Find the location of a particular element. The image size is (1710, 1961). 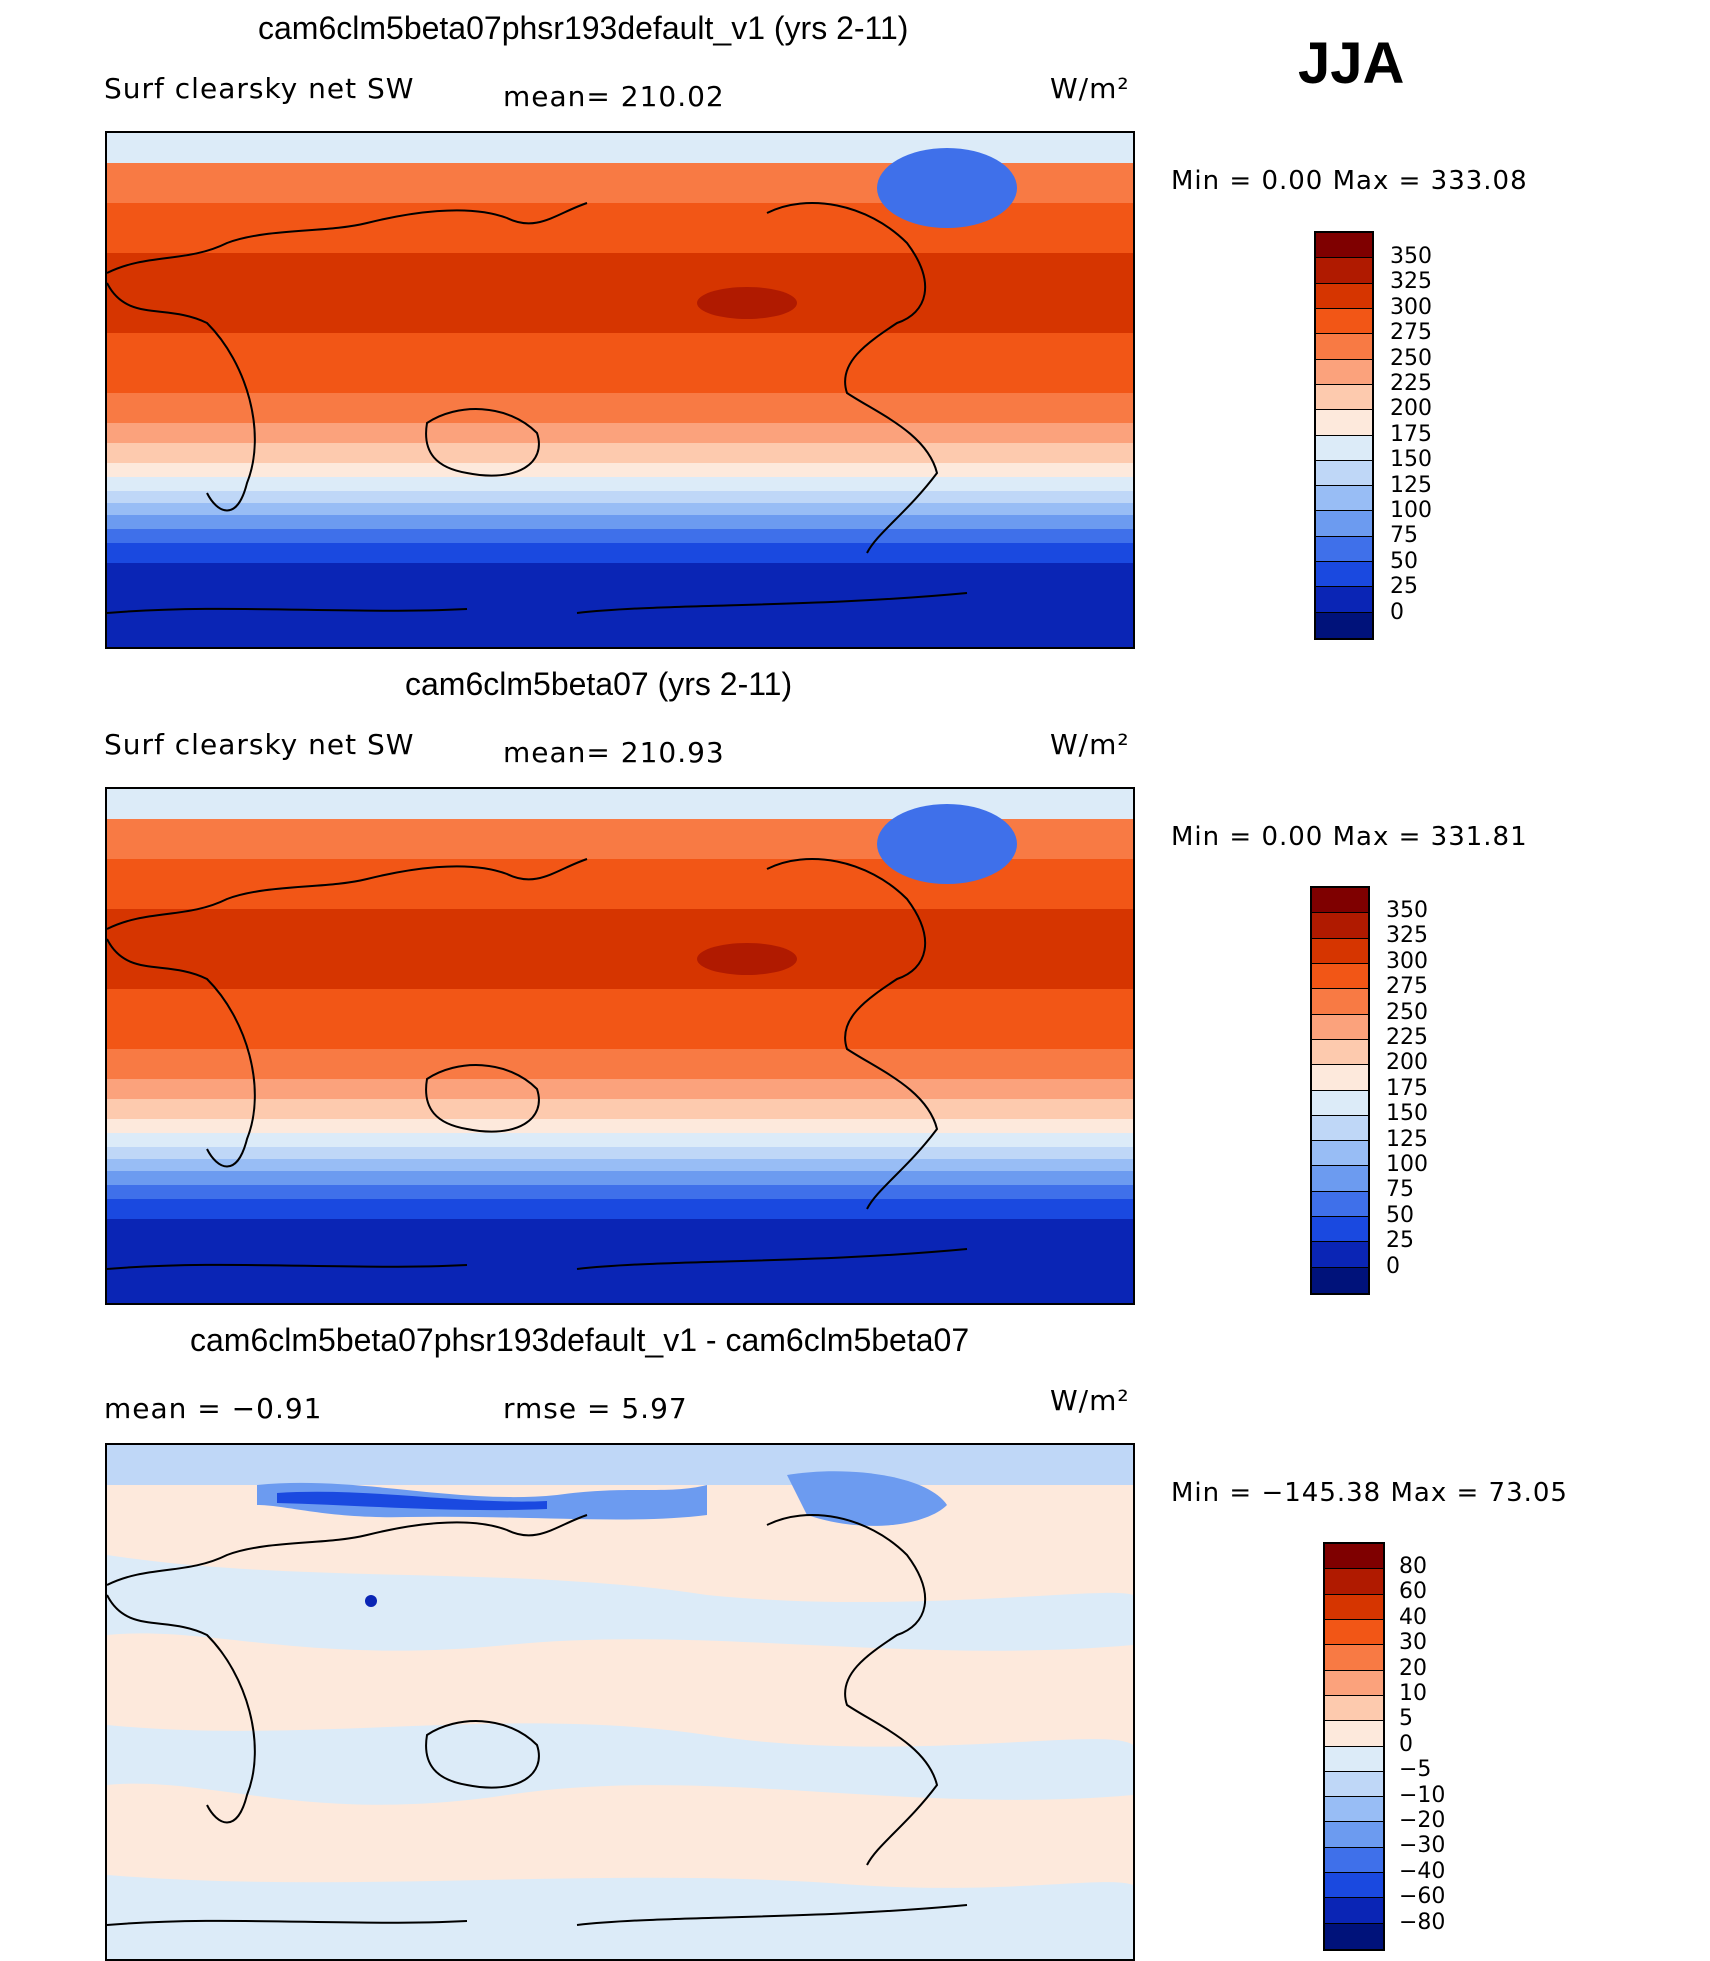

colorbar-tick-label: 40 is located at coordinates (1413, 1617).